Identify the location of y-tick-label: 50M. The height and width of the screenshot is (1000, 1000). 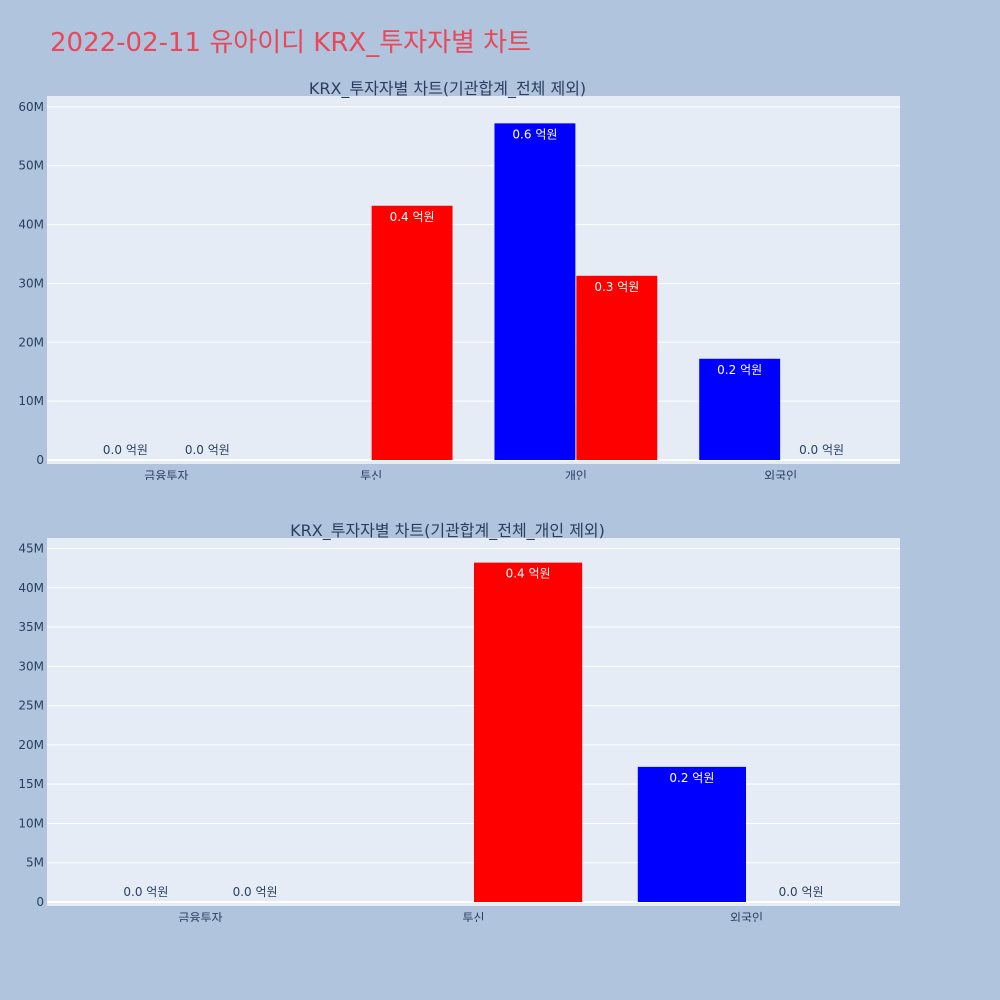
(31, 166).